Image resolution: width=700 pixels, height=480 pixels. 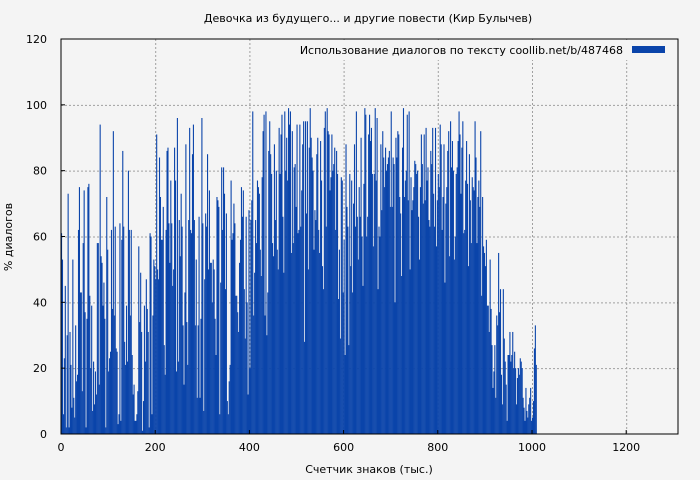 I want to click on x-tick-label: 600, so click(x=343, y=447).